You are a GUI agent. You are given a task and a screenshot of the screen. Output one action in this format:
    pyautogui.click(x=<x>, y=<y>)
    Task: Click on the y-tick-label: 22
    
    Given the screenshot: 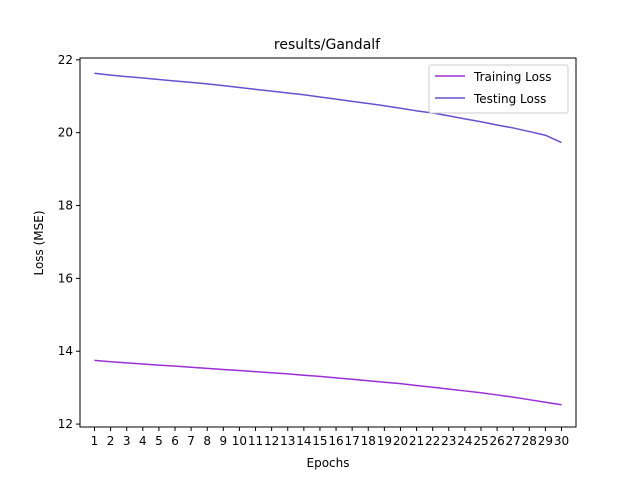 What is the action you would take?
    pyautogui.click(x=65, y=60)
    